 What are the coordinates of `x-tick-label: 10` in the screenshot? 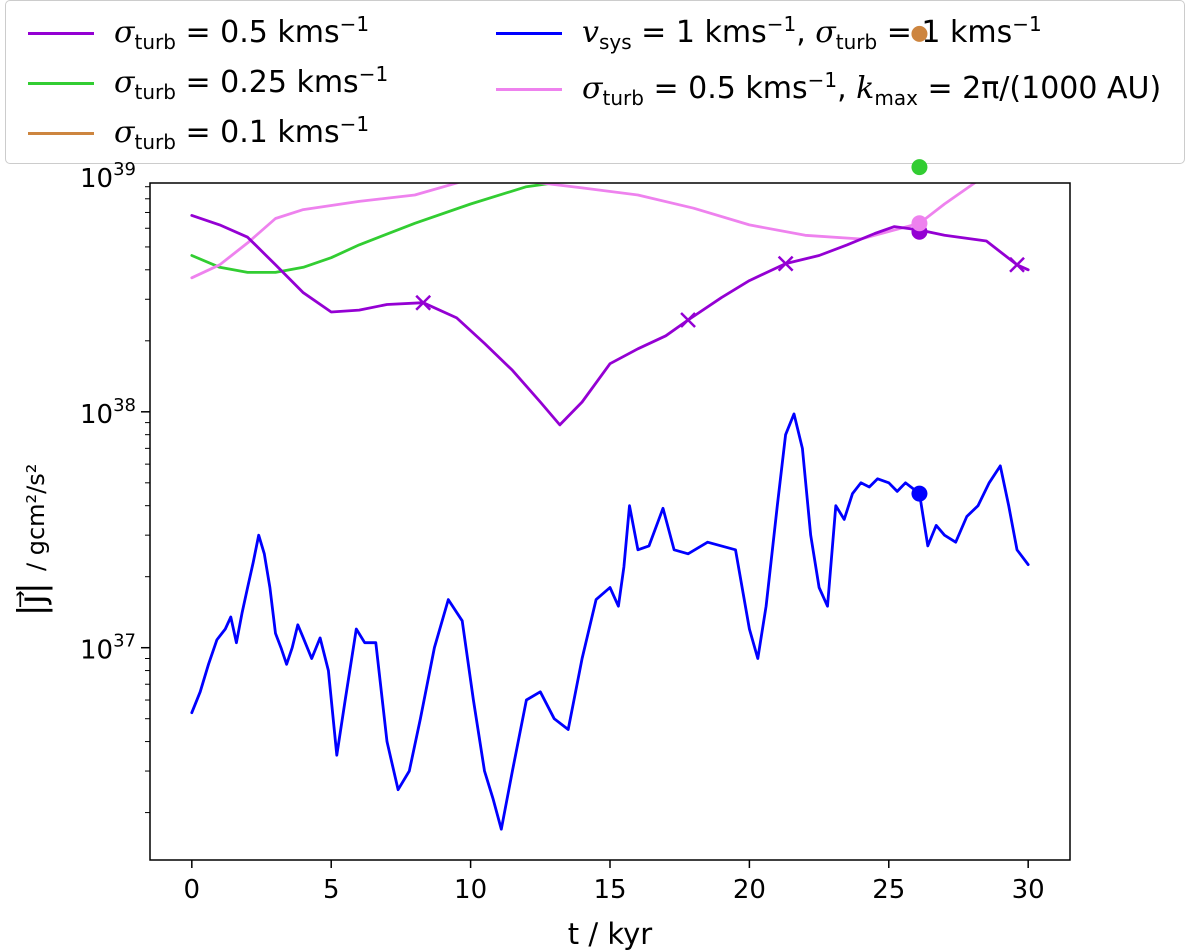 It's located at (470, 890).